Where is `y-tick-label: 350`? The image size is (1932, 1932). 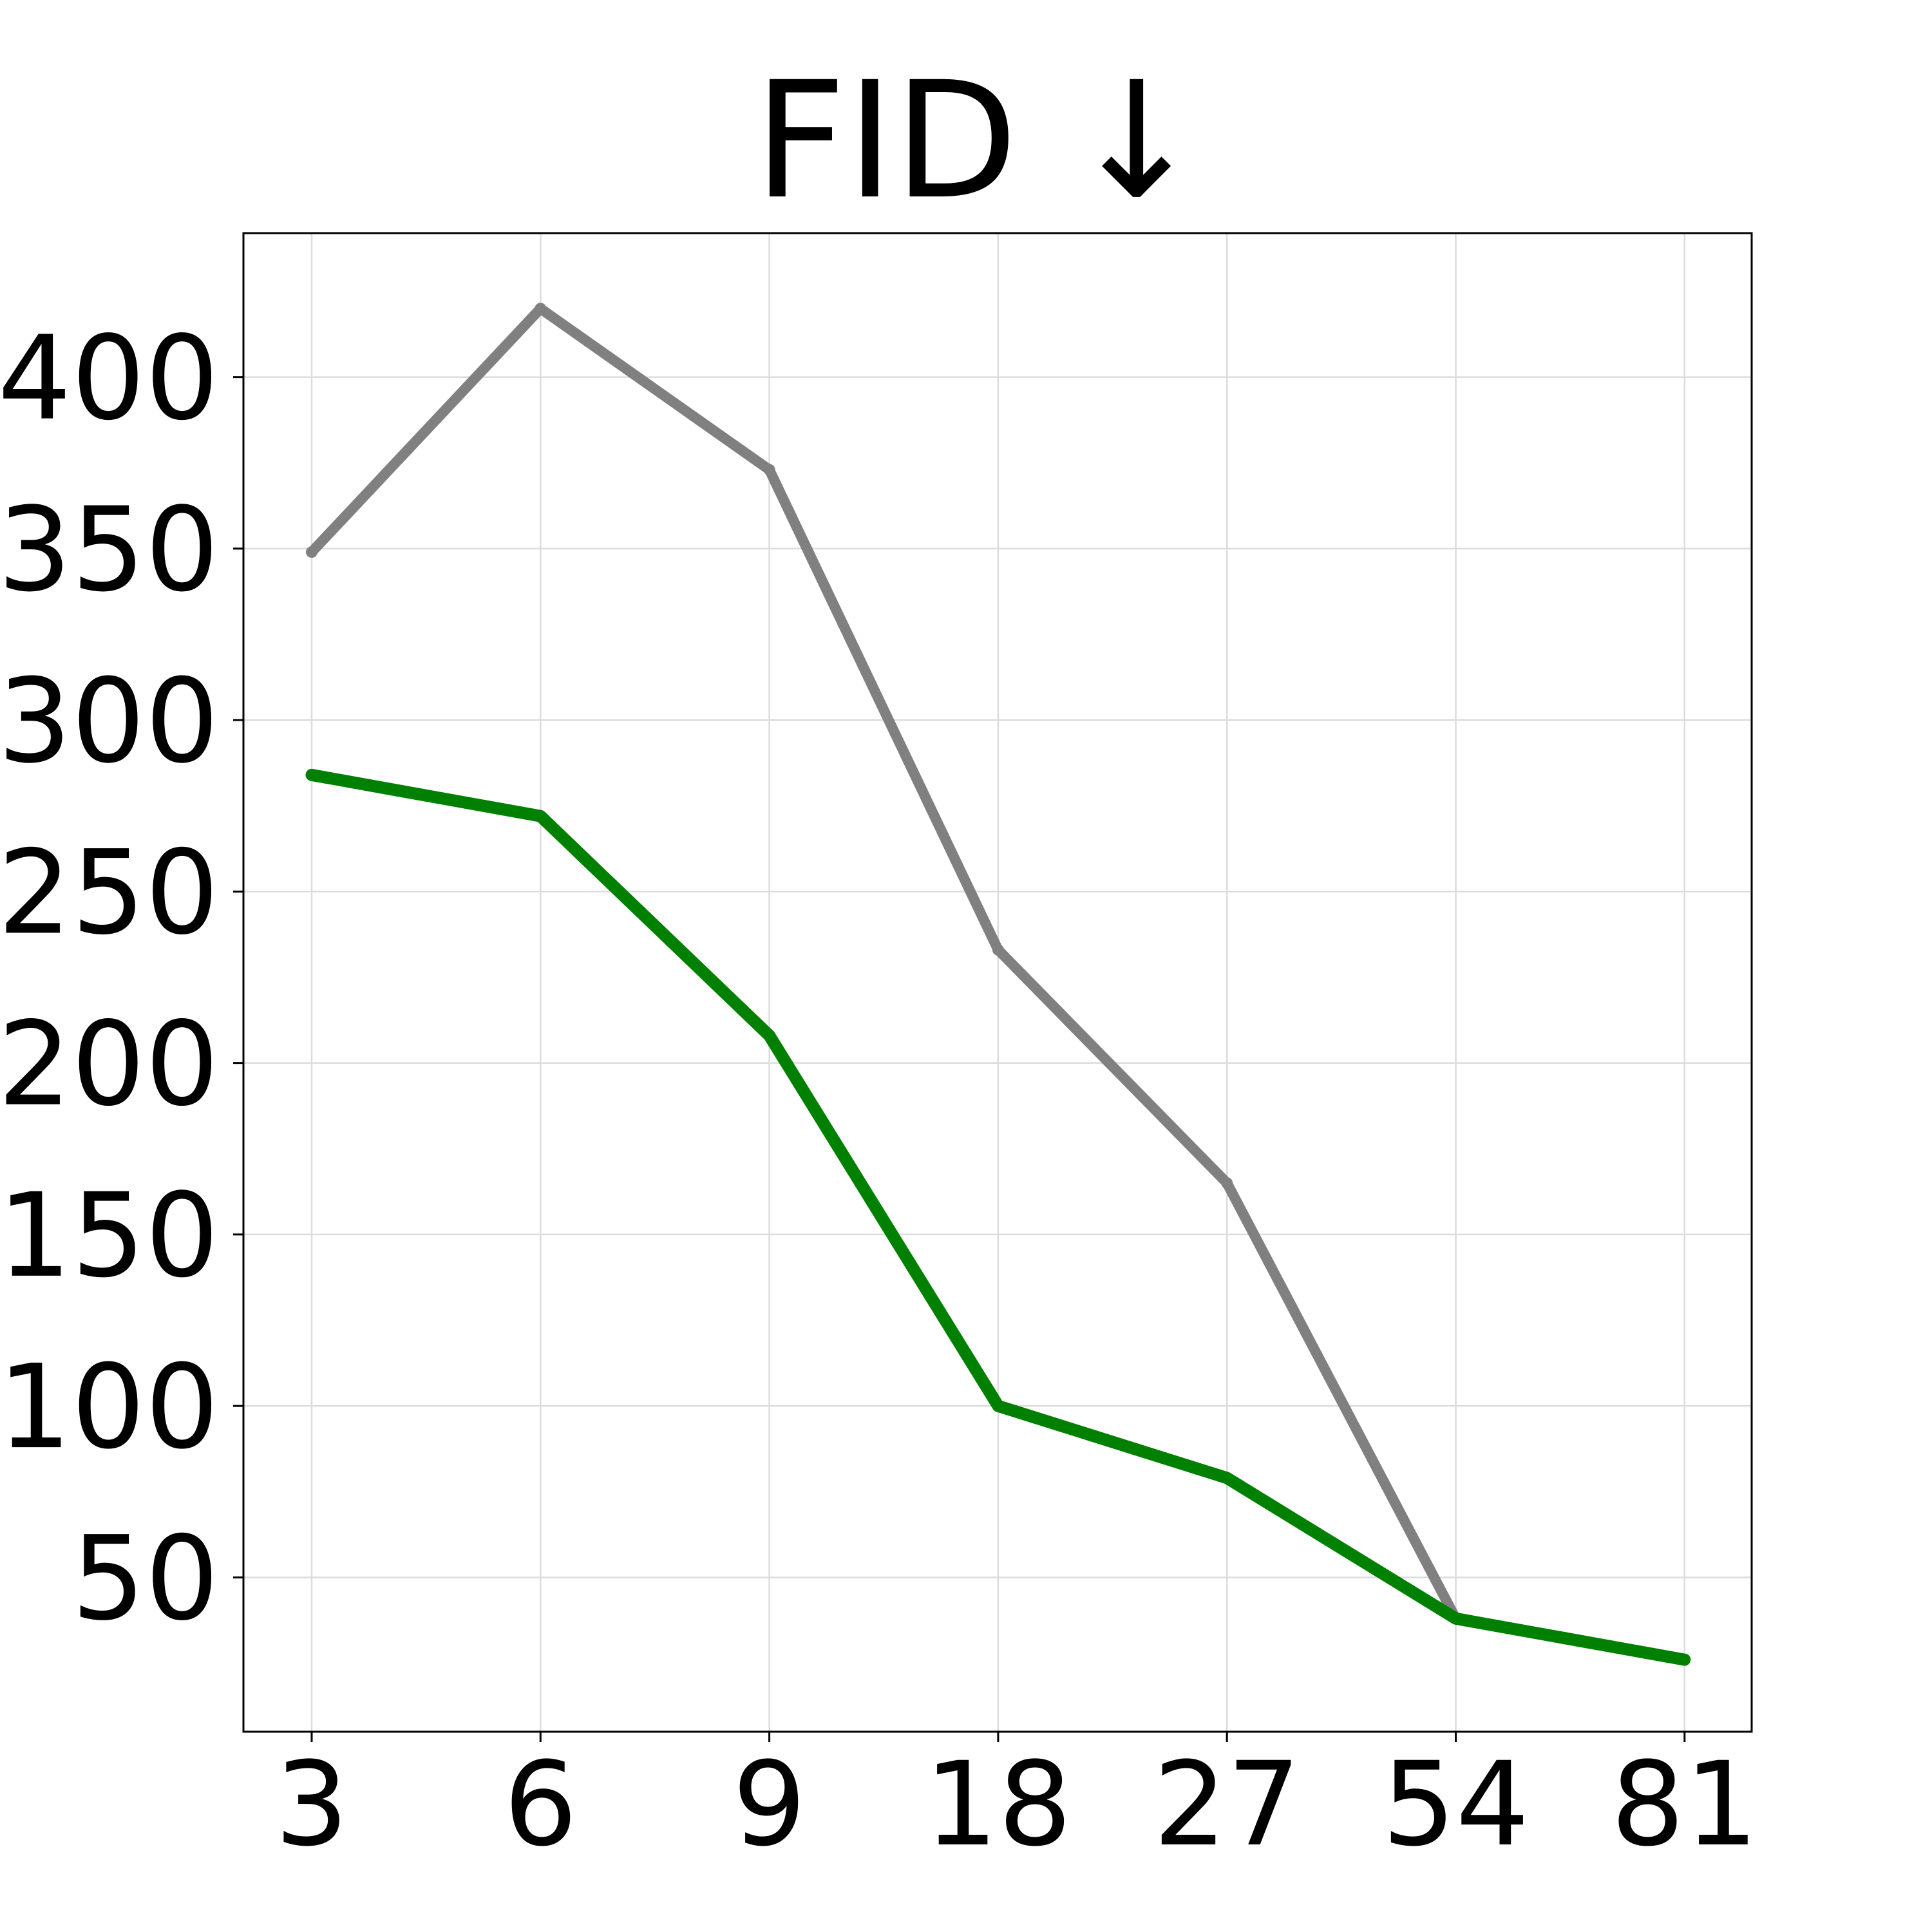
y-tick-label: 350 is located at coordinates (109, 550).